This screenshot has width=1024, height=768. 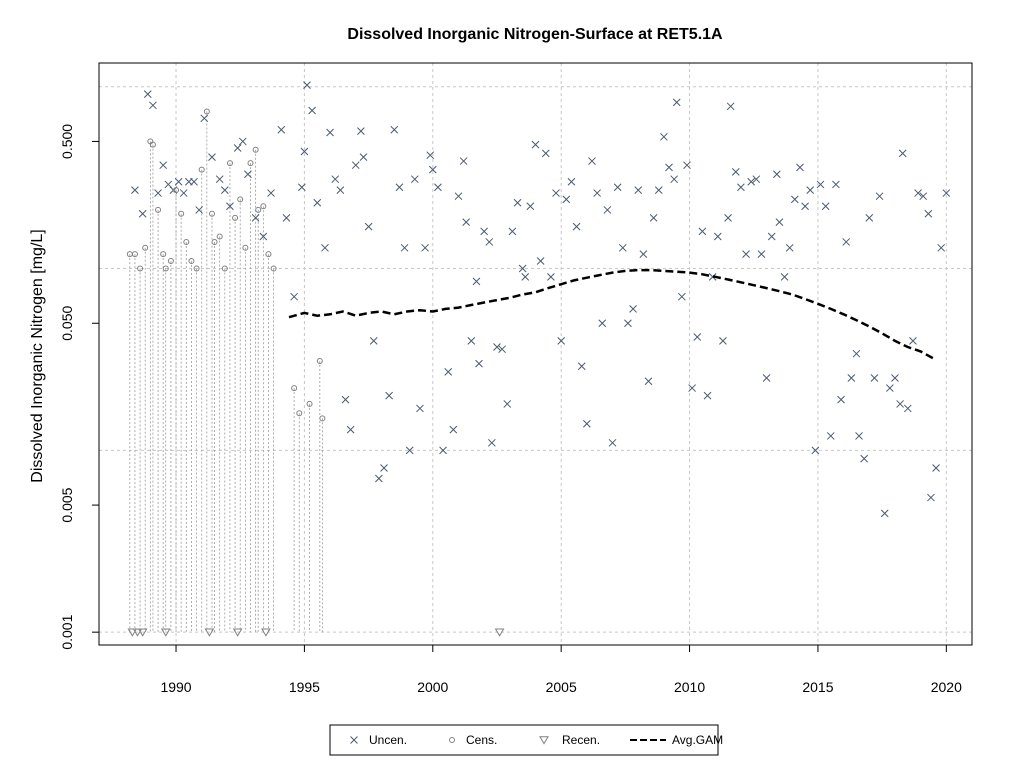 What do you see at coordinates (611, 314) in the screenshot?
I see `gam-line` at bounding box center [611, 314].